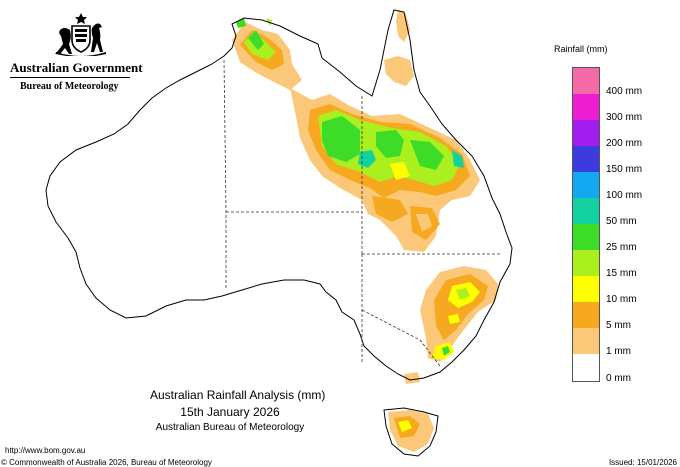 The width and height of the screenshot is (680, 467). I want to click on map-date: 15th January 2026, so click(230, 412).